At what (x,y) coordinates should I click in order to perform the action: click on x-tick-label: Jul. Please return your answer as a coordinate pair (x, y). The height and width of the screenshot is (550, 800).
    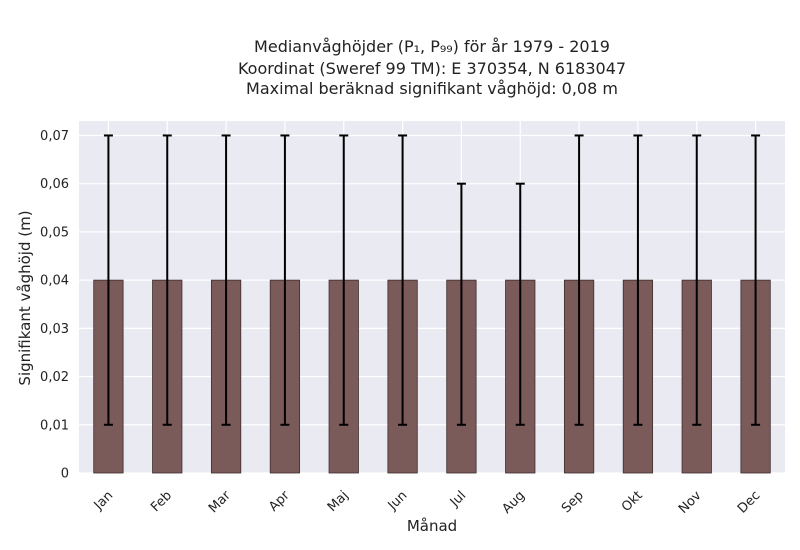
    Looking at the image, I should click on (458, 499).